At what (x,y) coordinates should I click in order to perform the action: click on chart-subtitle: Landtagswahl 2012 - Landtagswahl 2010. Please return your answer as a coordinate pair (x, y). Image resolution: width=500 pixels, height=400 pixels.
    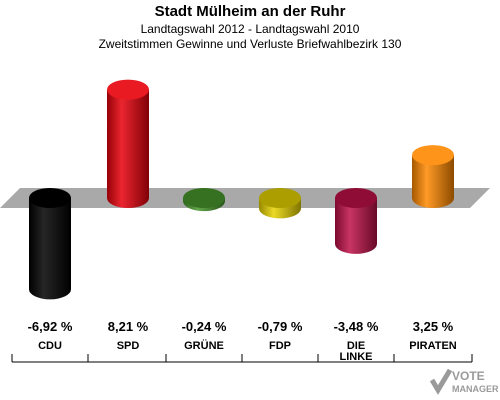
    Looking at the image, I should click on (250, 29).